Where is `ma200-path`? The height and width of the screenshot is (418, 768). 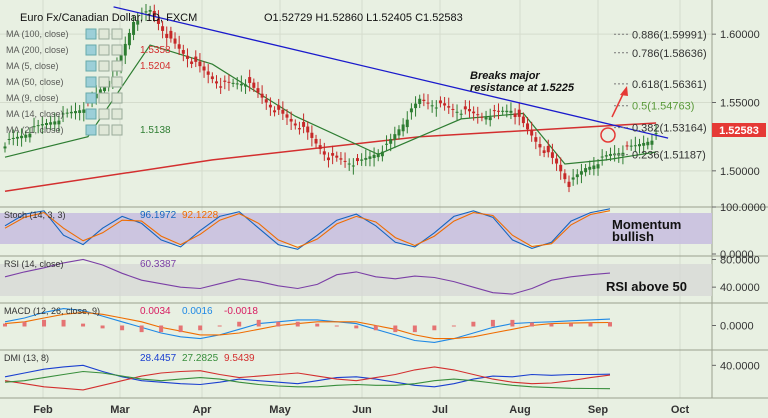
ma200-path is located at coordinates (330, 157).